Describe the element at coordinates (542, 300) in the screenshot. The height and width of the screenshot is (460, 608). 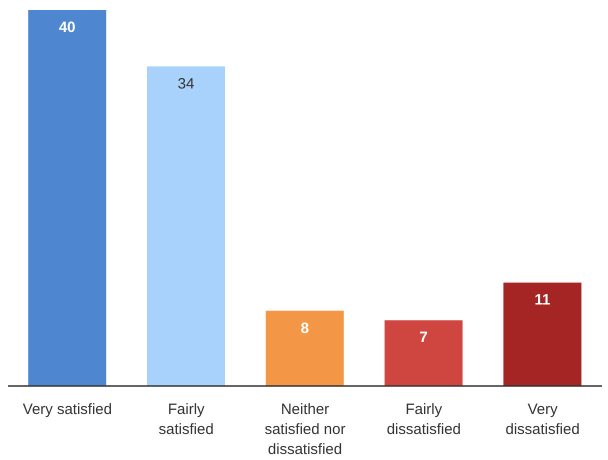
I see `data-label: 11` at that location.